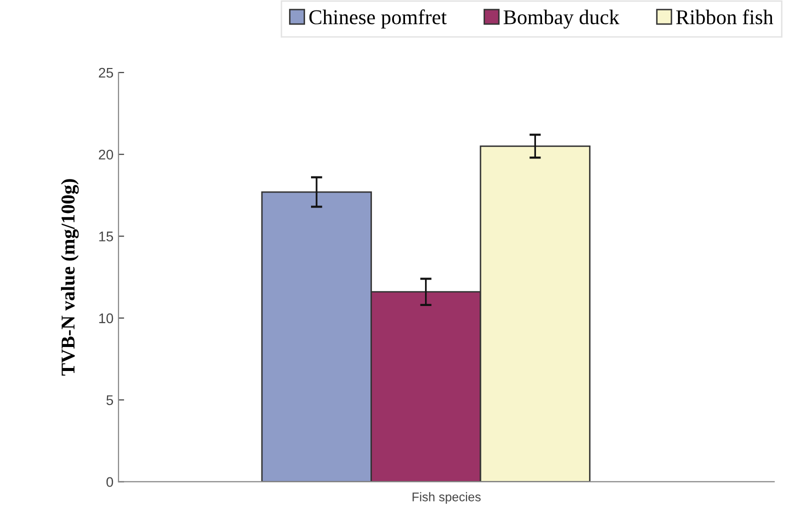 The width and height of the screenshot is (790, 518). What do you see at coordinates (106, 73) in the screenshot?
I see `y-tick-label: 25` at bounding box center [106, 73].